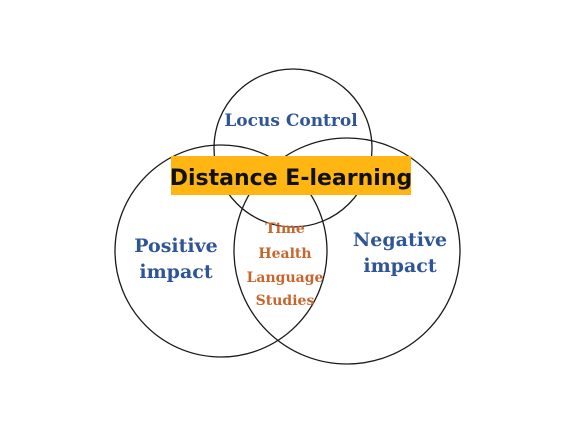 The height and width of the screenshot is (426, 574). Describe the element at coordinates (293, 148) in the screenshot. I see `circle-locus-control` at that location.